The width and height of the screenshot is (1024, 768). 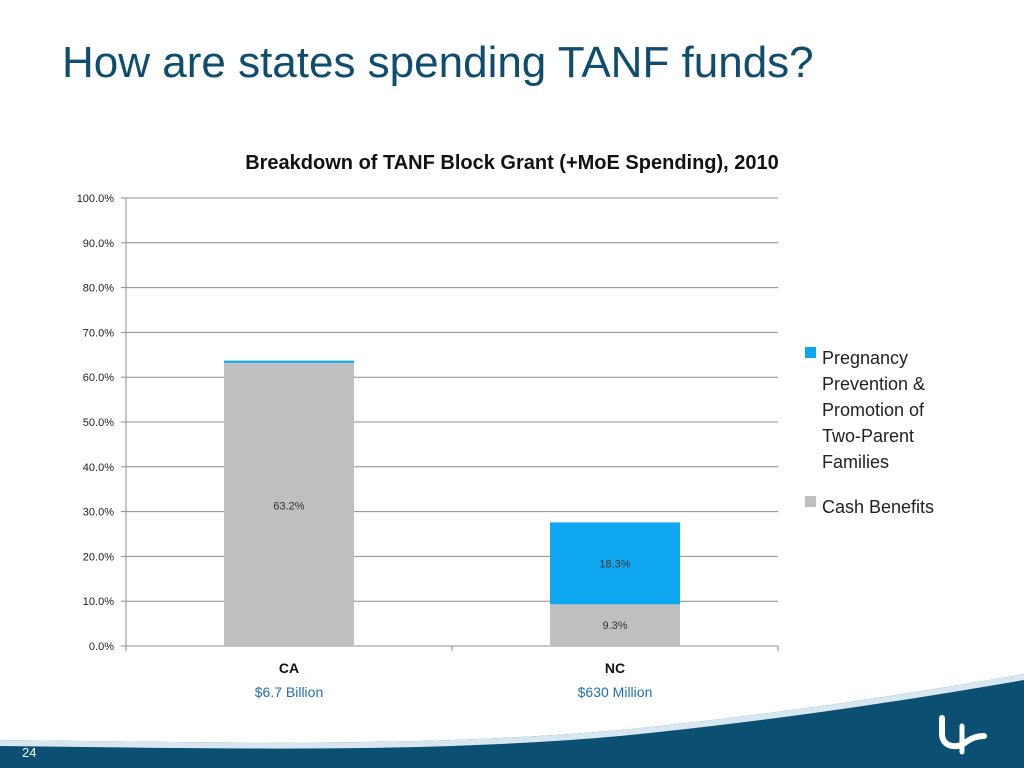 What do you see at coordinates (855, 462) in the screenshot?
I see `legend-label: Families` at bounding box center [855, 462].